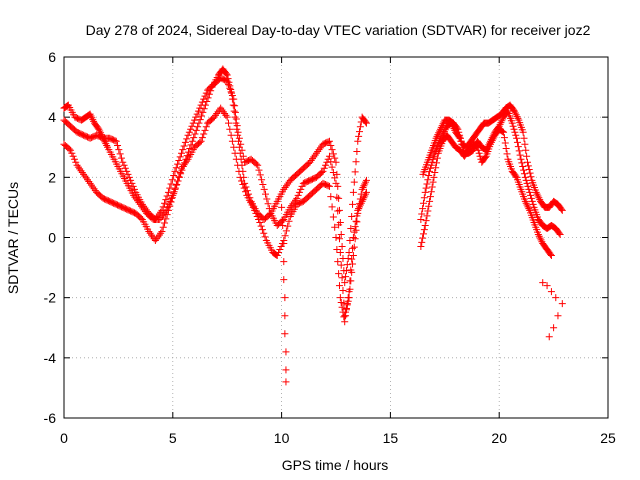 This screenshot has width=640, height=480. I want to click on x-tick-label: 15, so click(391, 438).